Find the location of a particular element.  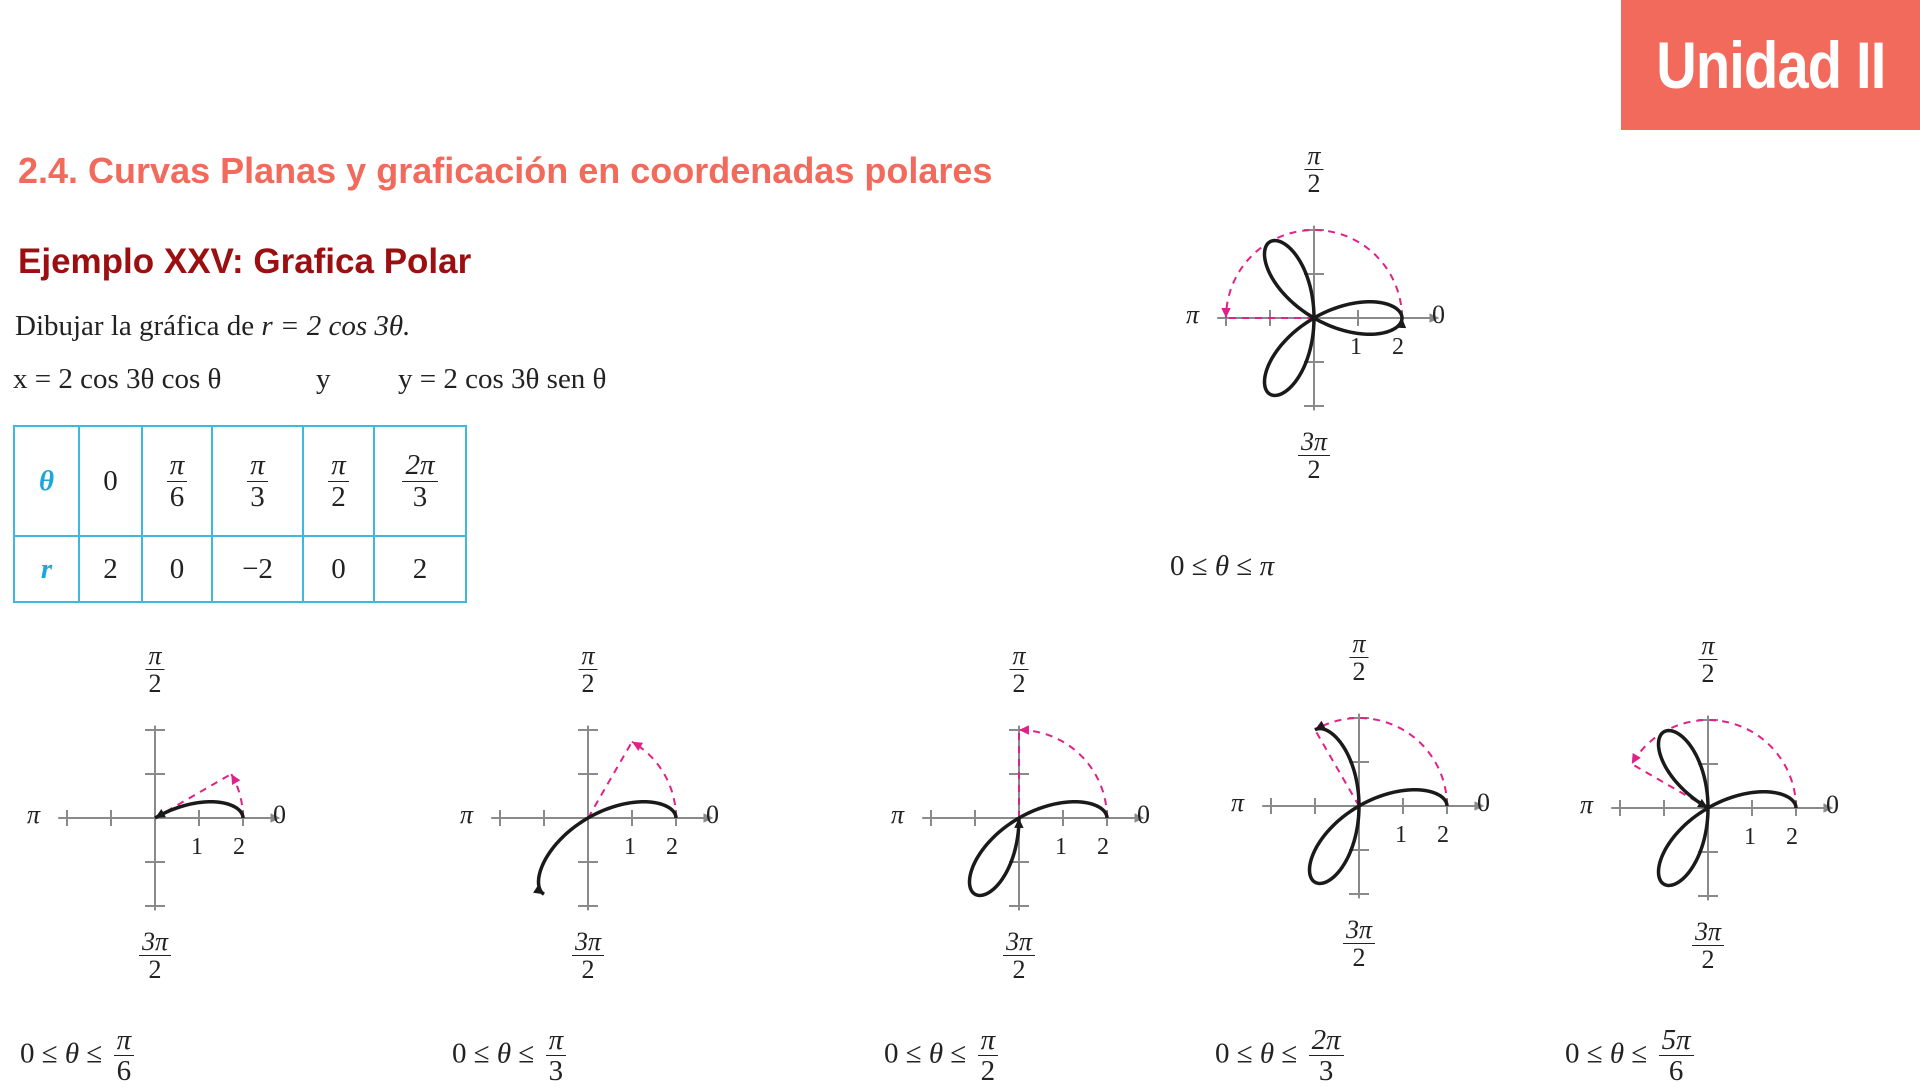

unit-badge: Unidad II is located at coordinates (1770, 65).